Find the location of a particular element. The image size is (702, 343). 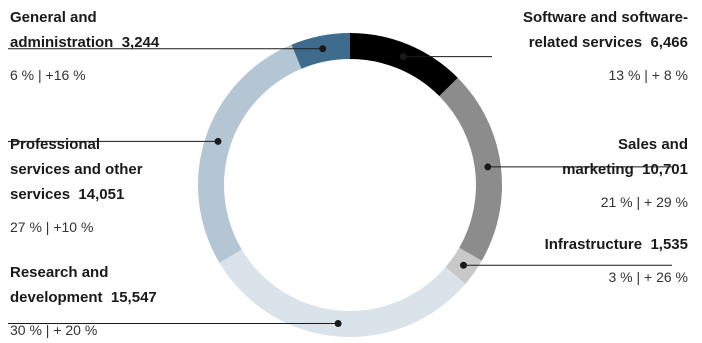

slice-sales is located at coordinates (471, 169).